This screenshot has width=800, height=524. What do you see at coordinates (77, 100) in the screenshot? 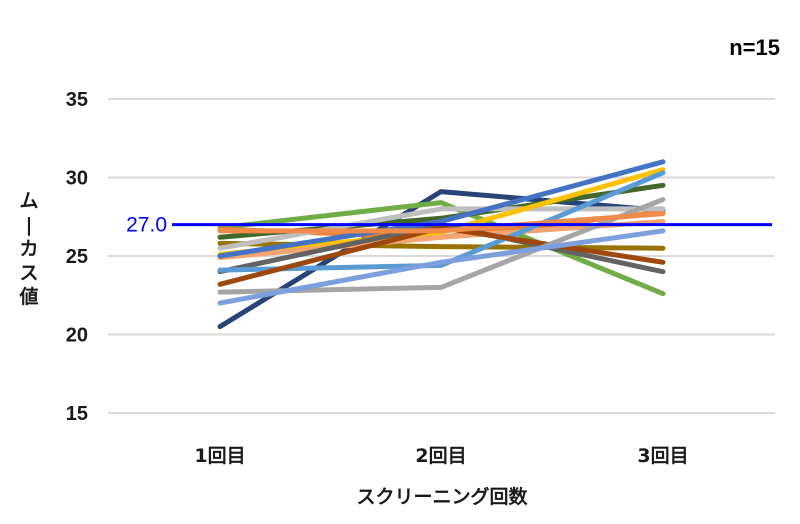
I see `y-tick-label: 35` at bounding box center [77, 100].